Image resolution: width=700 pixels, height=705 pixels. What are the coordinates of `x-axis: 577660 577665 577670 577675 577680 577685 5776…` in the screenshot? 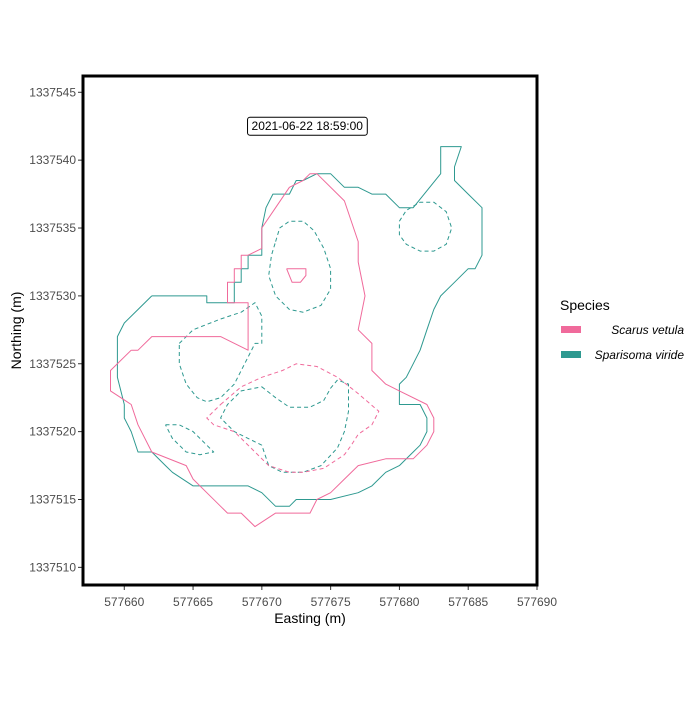 It's located at (330, 597).